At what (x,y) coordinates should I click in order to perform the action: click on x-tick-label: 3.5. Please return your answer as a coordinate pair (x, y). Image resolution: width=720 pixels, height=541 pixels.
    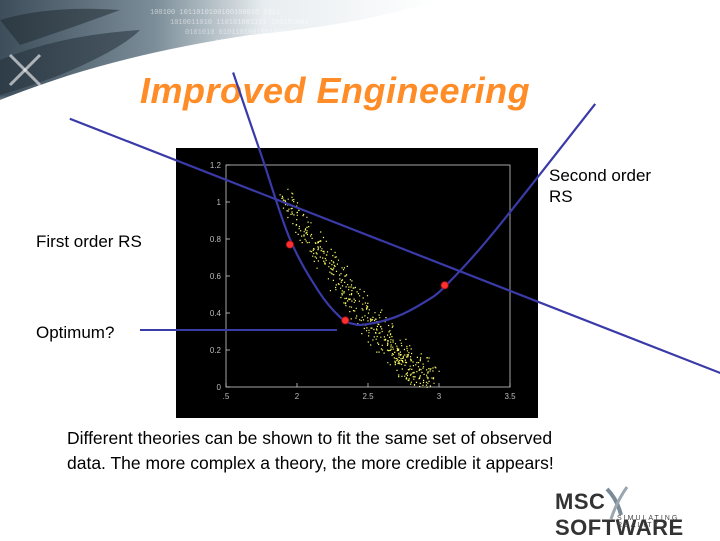
    Looking at the image, I should click on (510, 396).